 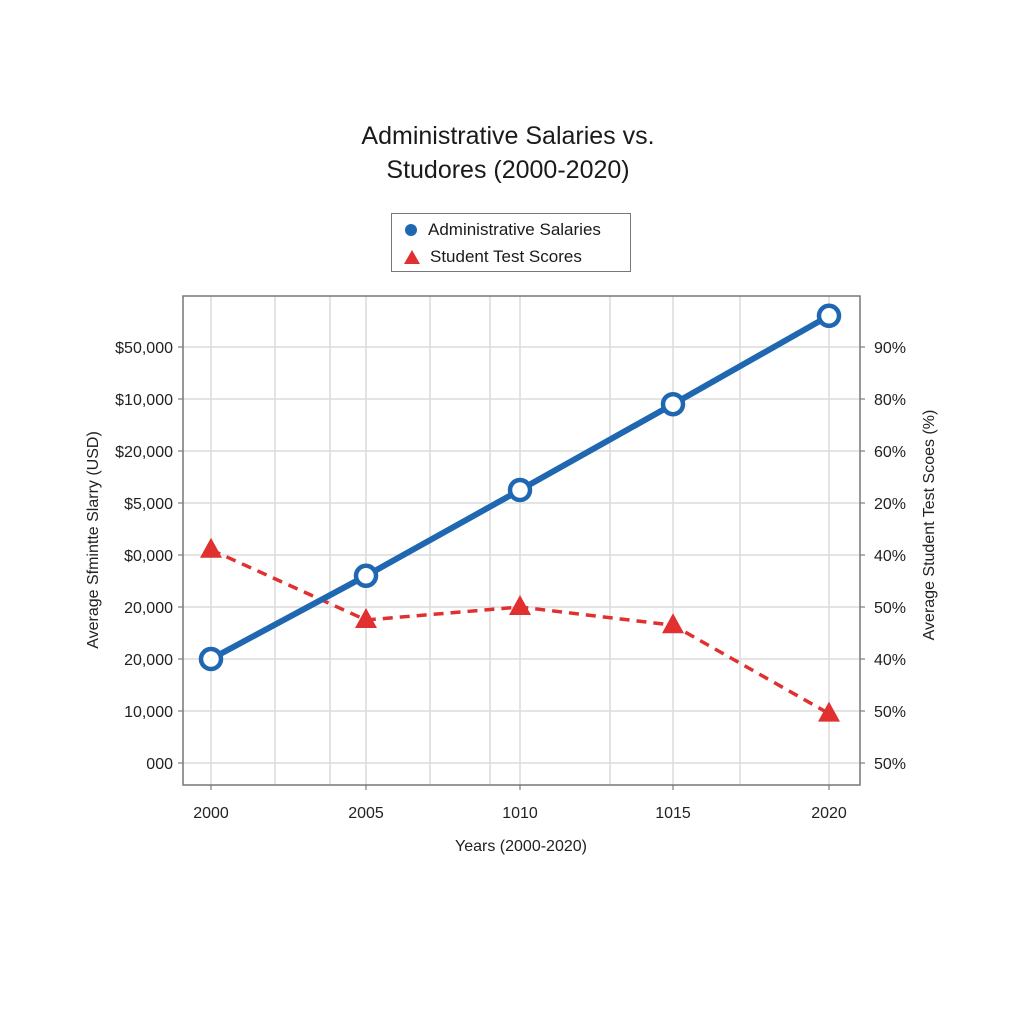 I want to click on x-tick-label: 2005, so click(x=366, y=813).